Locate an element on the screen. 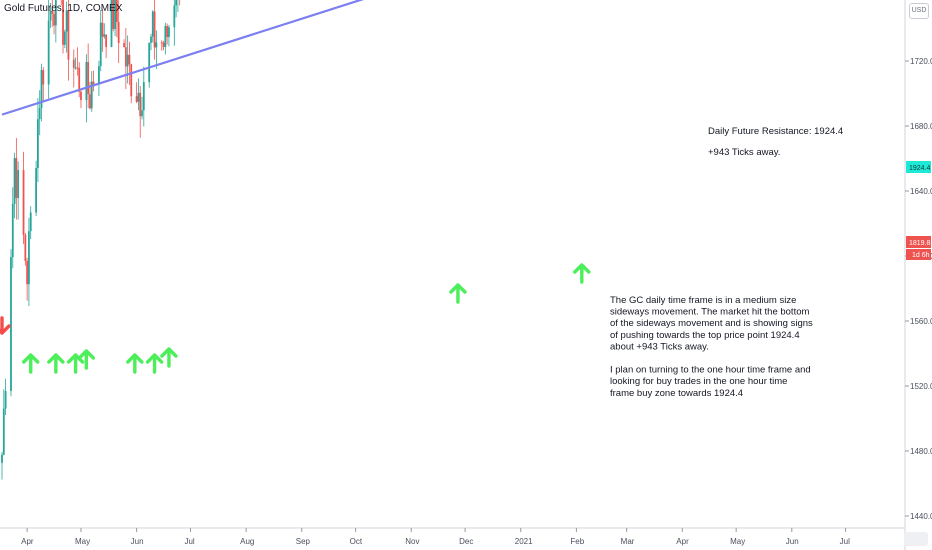  currency-button: USD is located at coordinates (919, 11).